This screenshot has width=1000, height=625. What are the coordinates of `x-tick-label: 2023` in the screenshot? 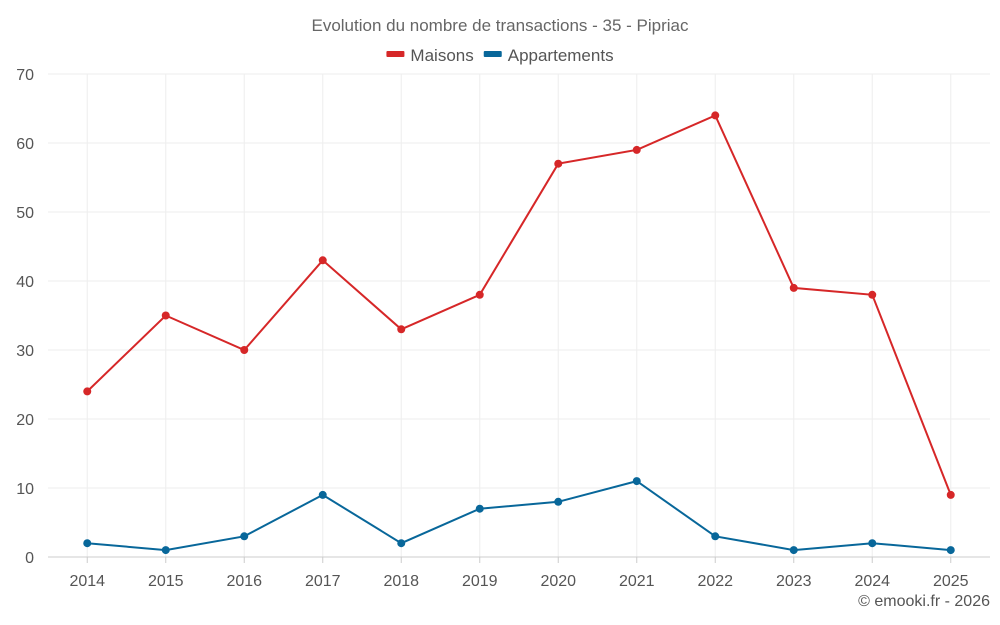 It's located at (794, 581).